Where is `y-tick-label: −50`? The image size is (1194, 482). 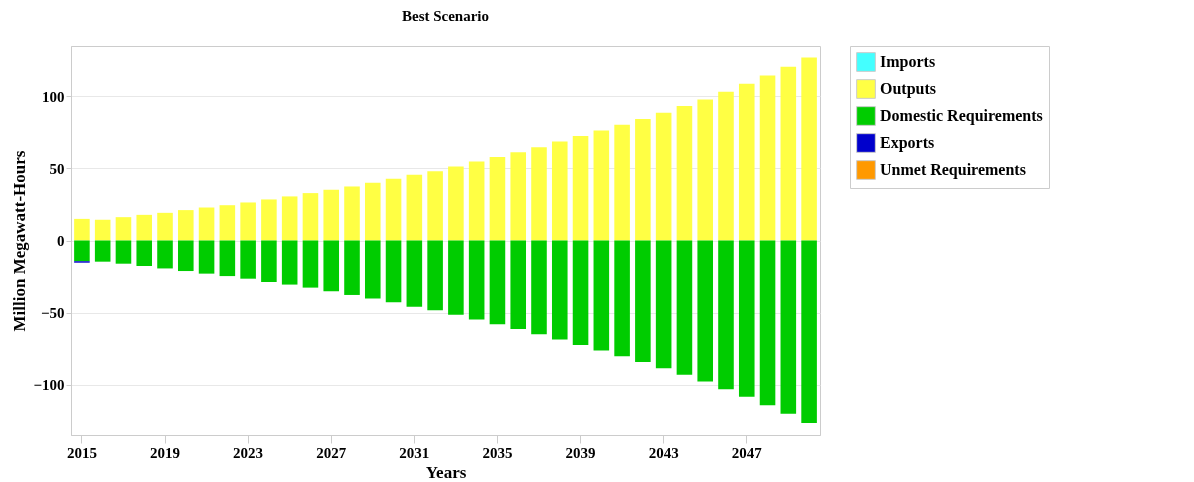 y-tick-label: −50 is located at coordinates (52, 313).